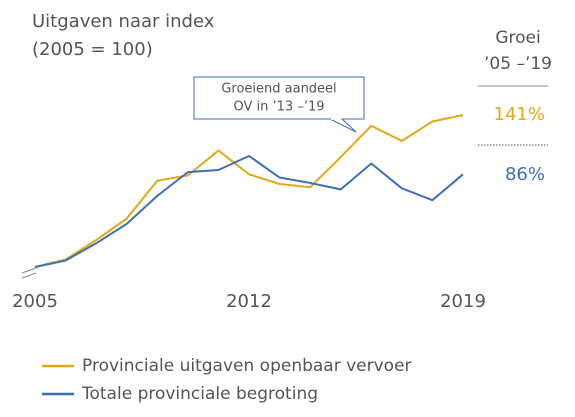 The image size is (575, 417). I want to click on x-tick-label: 2005, so click(35, 301).